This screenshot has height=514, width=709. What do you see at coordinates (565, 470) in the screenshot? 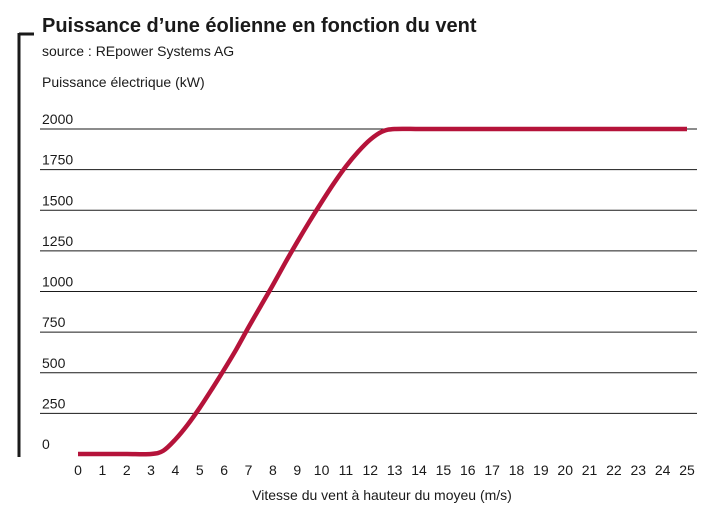
I see `x-tick-label: 20` at bounding box center [565, 470].